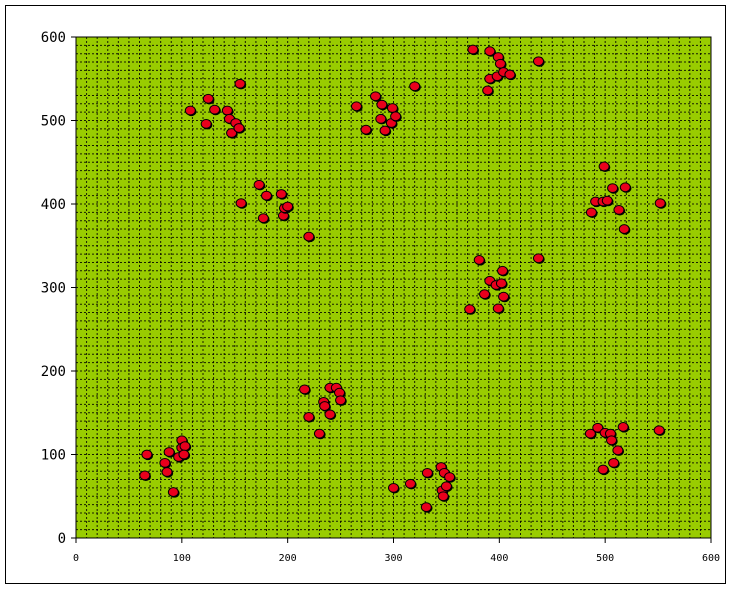 Image resolution: width=731 pixels, height=589 pixels. I want to click on x-tick-label: 200, so click(288, 558).